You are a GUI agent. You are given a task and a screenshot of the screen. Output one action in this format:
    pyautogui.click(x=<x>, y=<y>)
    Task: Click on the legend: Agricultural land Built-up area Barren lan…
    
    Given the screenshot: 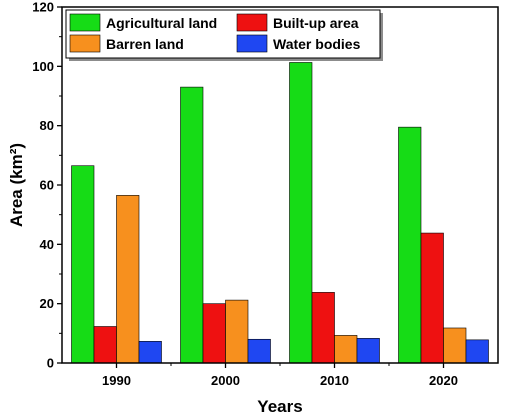 What is the action you would take?
    pyautogui.click(x=224, y=35)
    